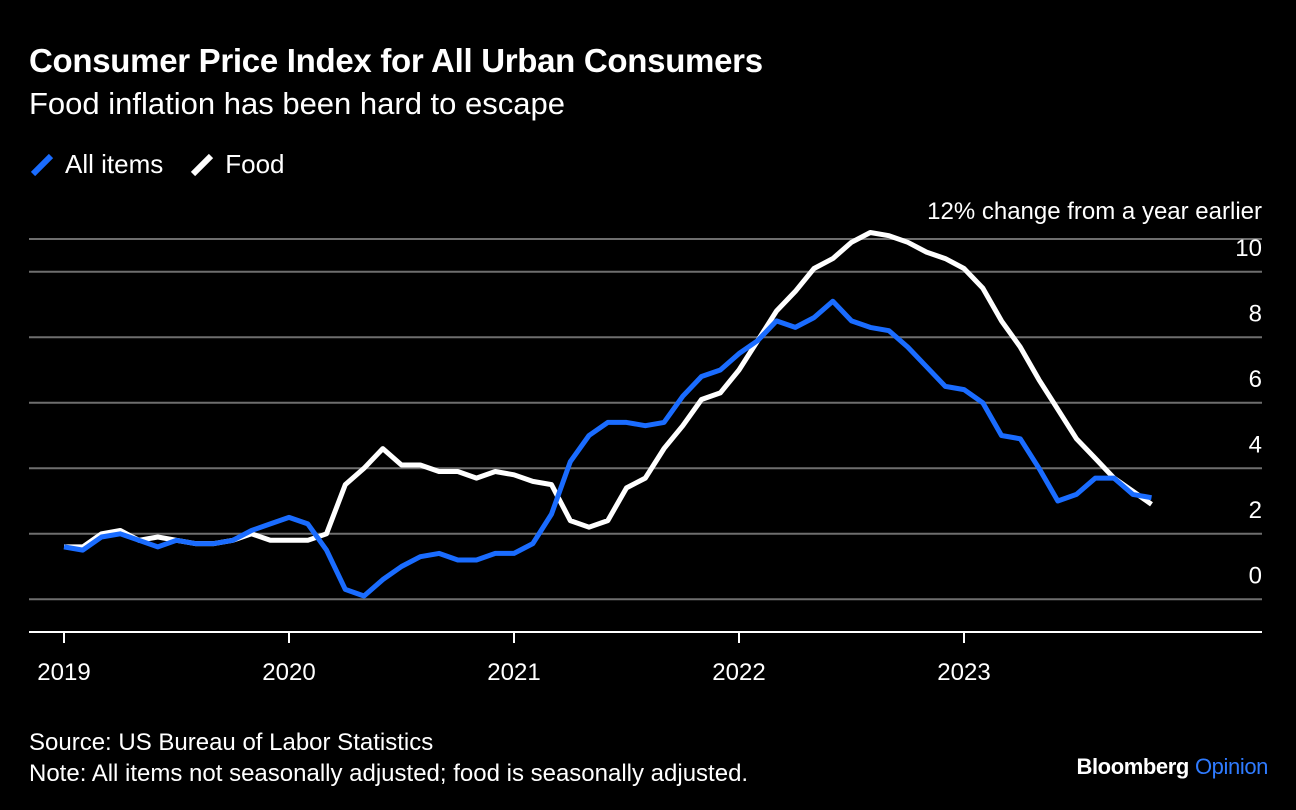 The height and width of the screenshot is (810, 1296). Describe the element at coordinates (1255, 379) in the screenshot. I see `y-tick-label-6: 6` at that location.